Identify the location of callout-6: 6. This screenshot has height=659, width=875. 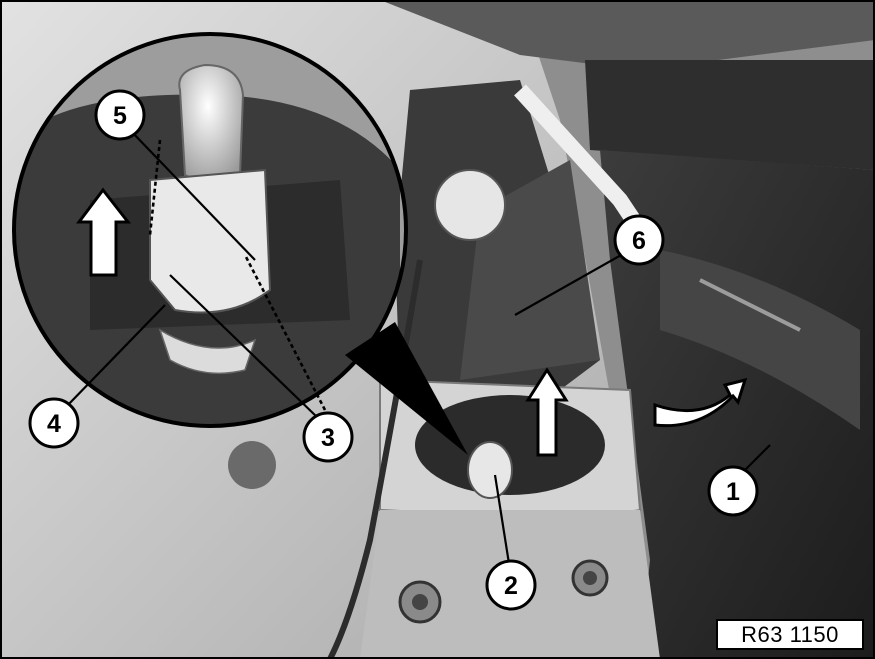
(639, 240).